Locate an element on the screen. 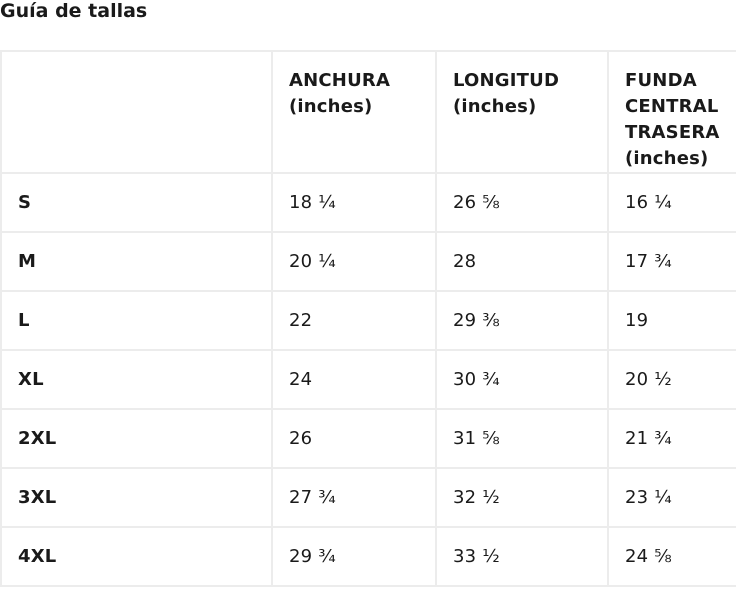 Image resolution: width=736 pixels, height=603 pixels. table-row: 4XL 29 ¾ 33 ½ 24 ⅝ is located at coordinates (368, 556).